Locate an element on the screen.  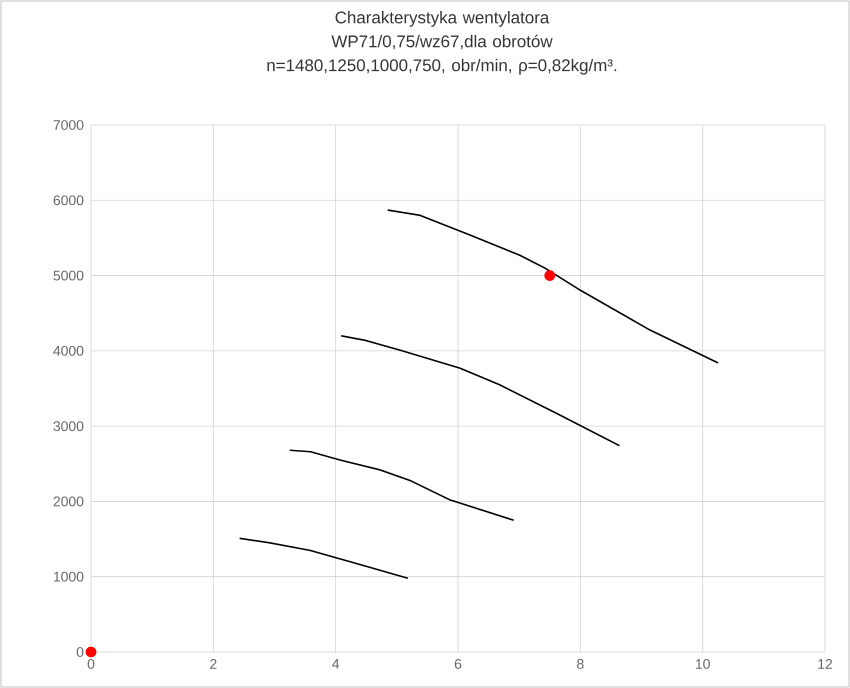
y-tick-label: 0 is located at coordinates (80, 652).